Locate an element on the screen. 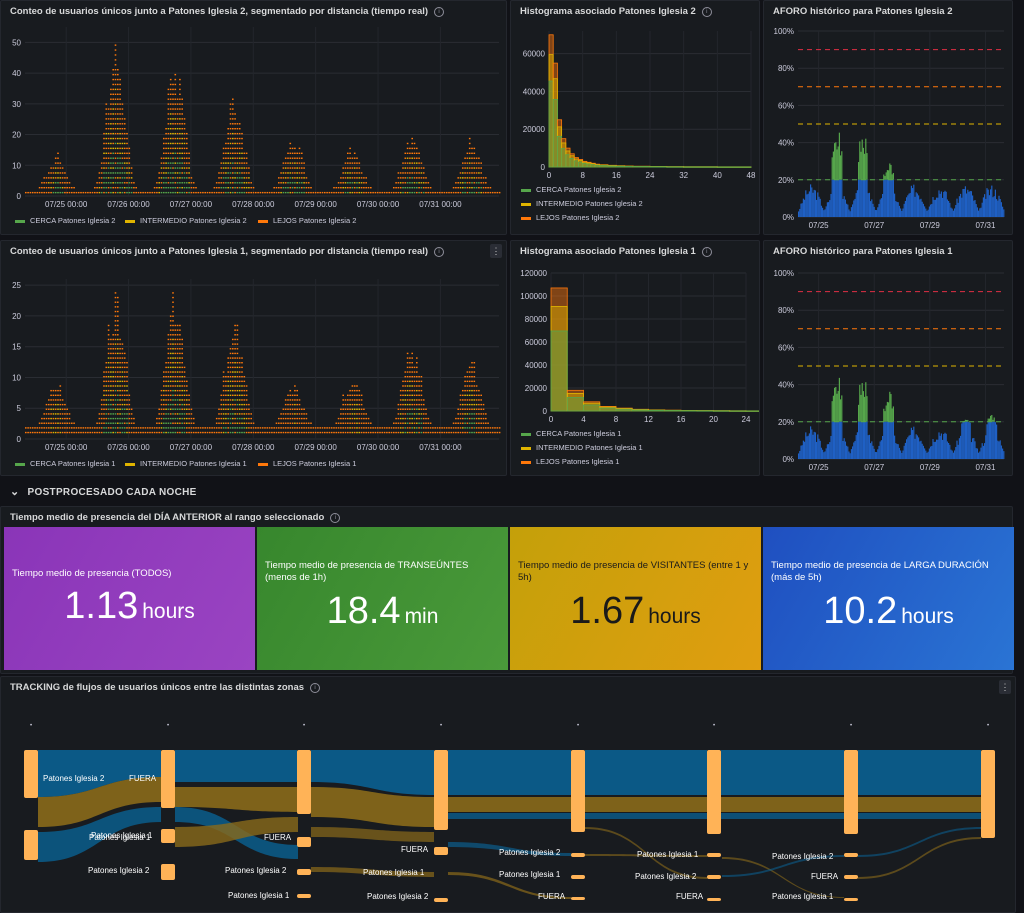 The height and width of the screenshot is (913, 1024). tick-label: 07/27 00:00 is located at coordinates (191, 204).